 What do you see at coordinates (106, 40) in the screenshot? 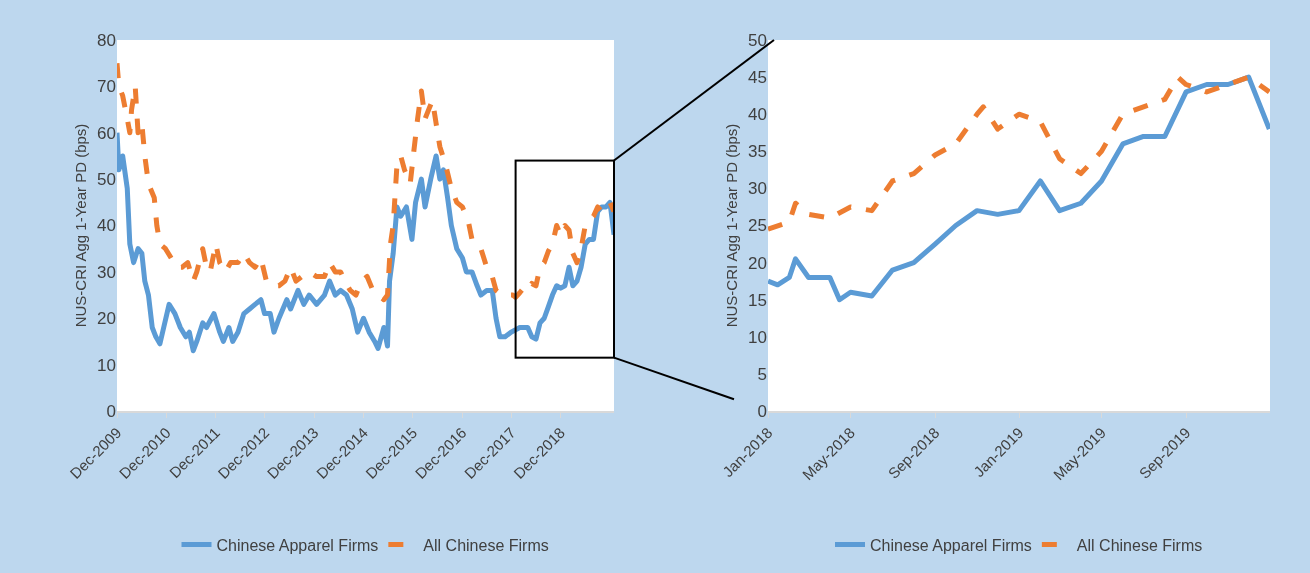
I see `y-tick-label: 80` at bounding box center [106, 40].